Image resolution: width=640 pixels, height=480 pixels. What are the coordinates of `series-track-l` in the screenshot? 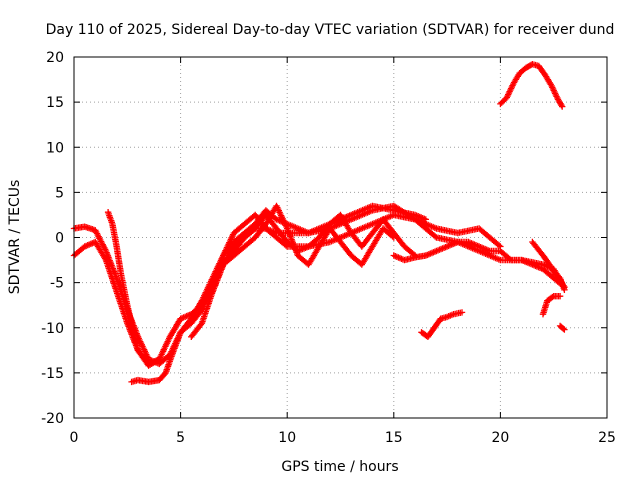 It's located at (562, 327).